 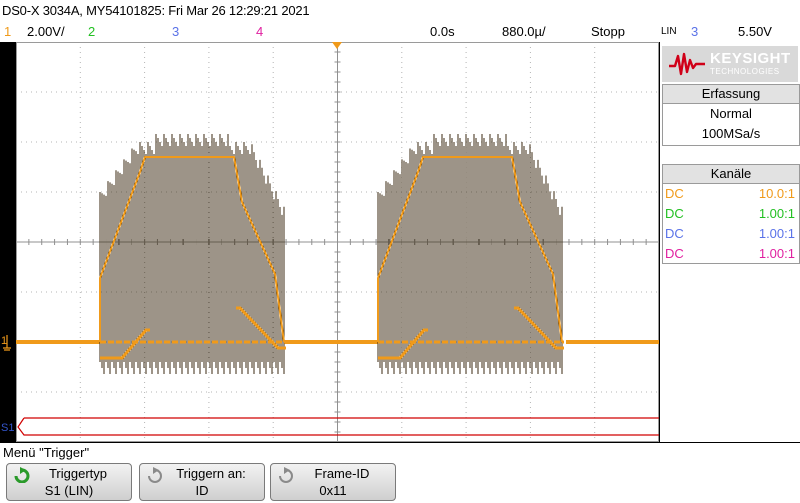 I want to click on softkey-trigger-type-value: S1 (LIN), so click(x=69, y=490).